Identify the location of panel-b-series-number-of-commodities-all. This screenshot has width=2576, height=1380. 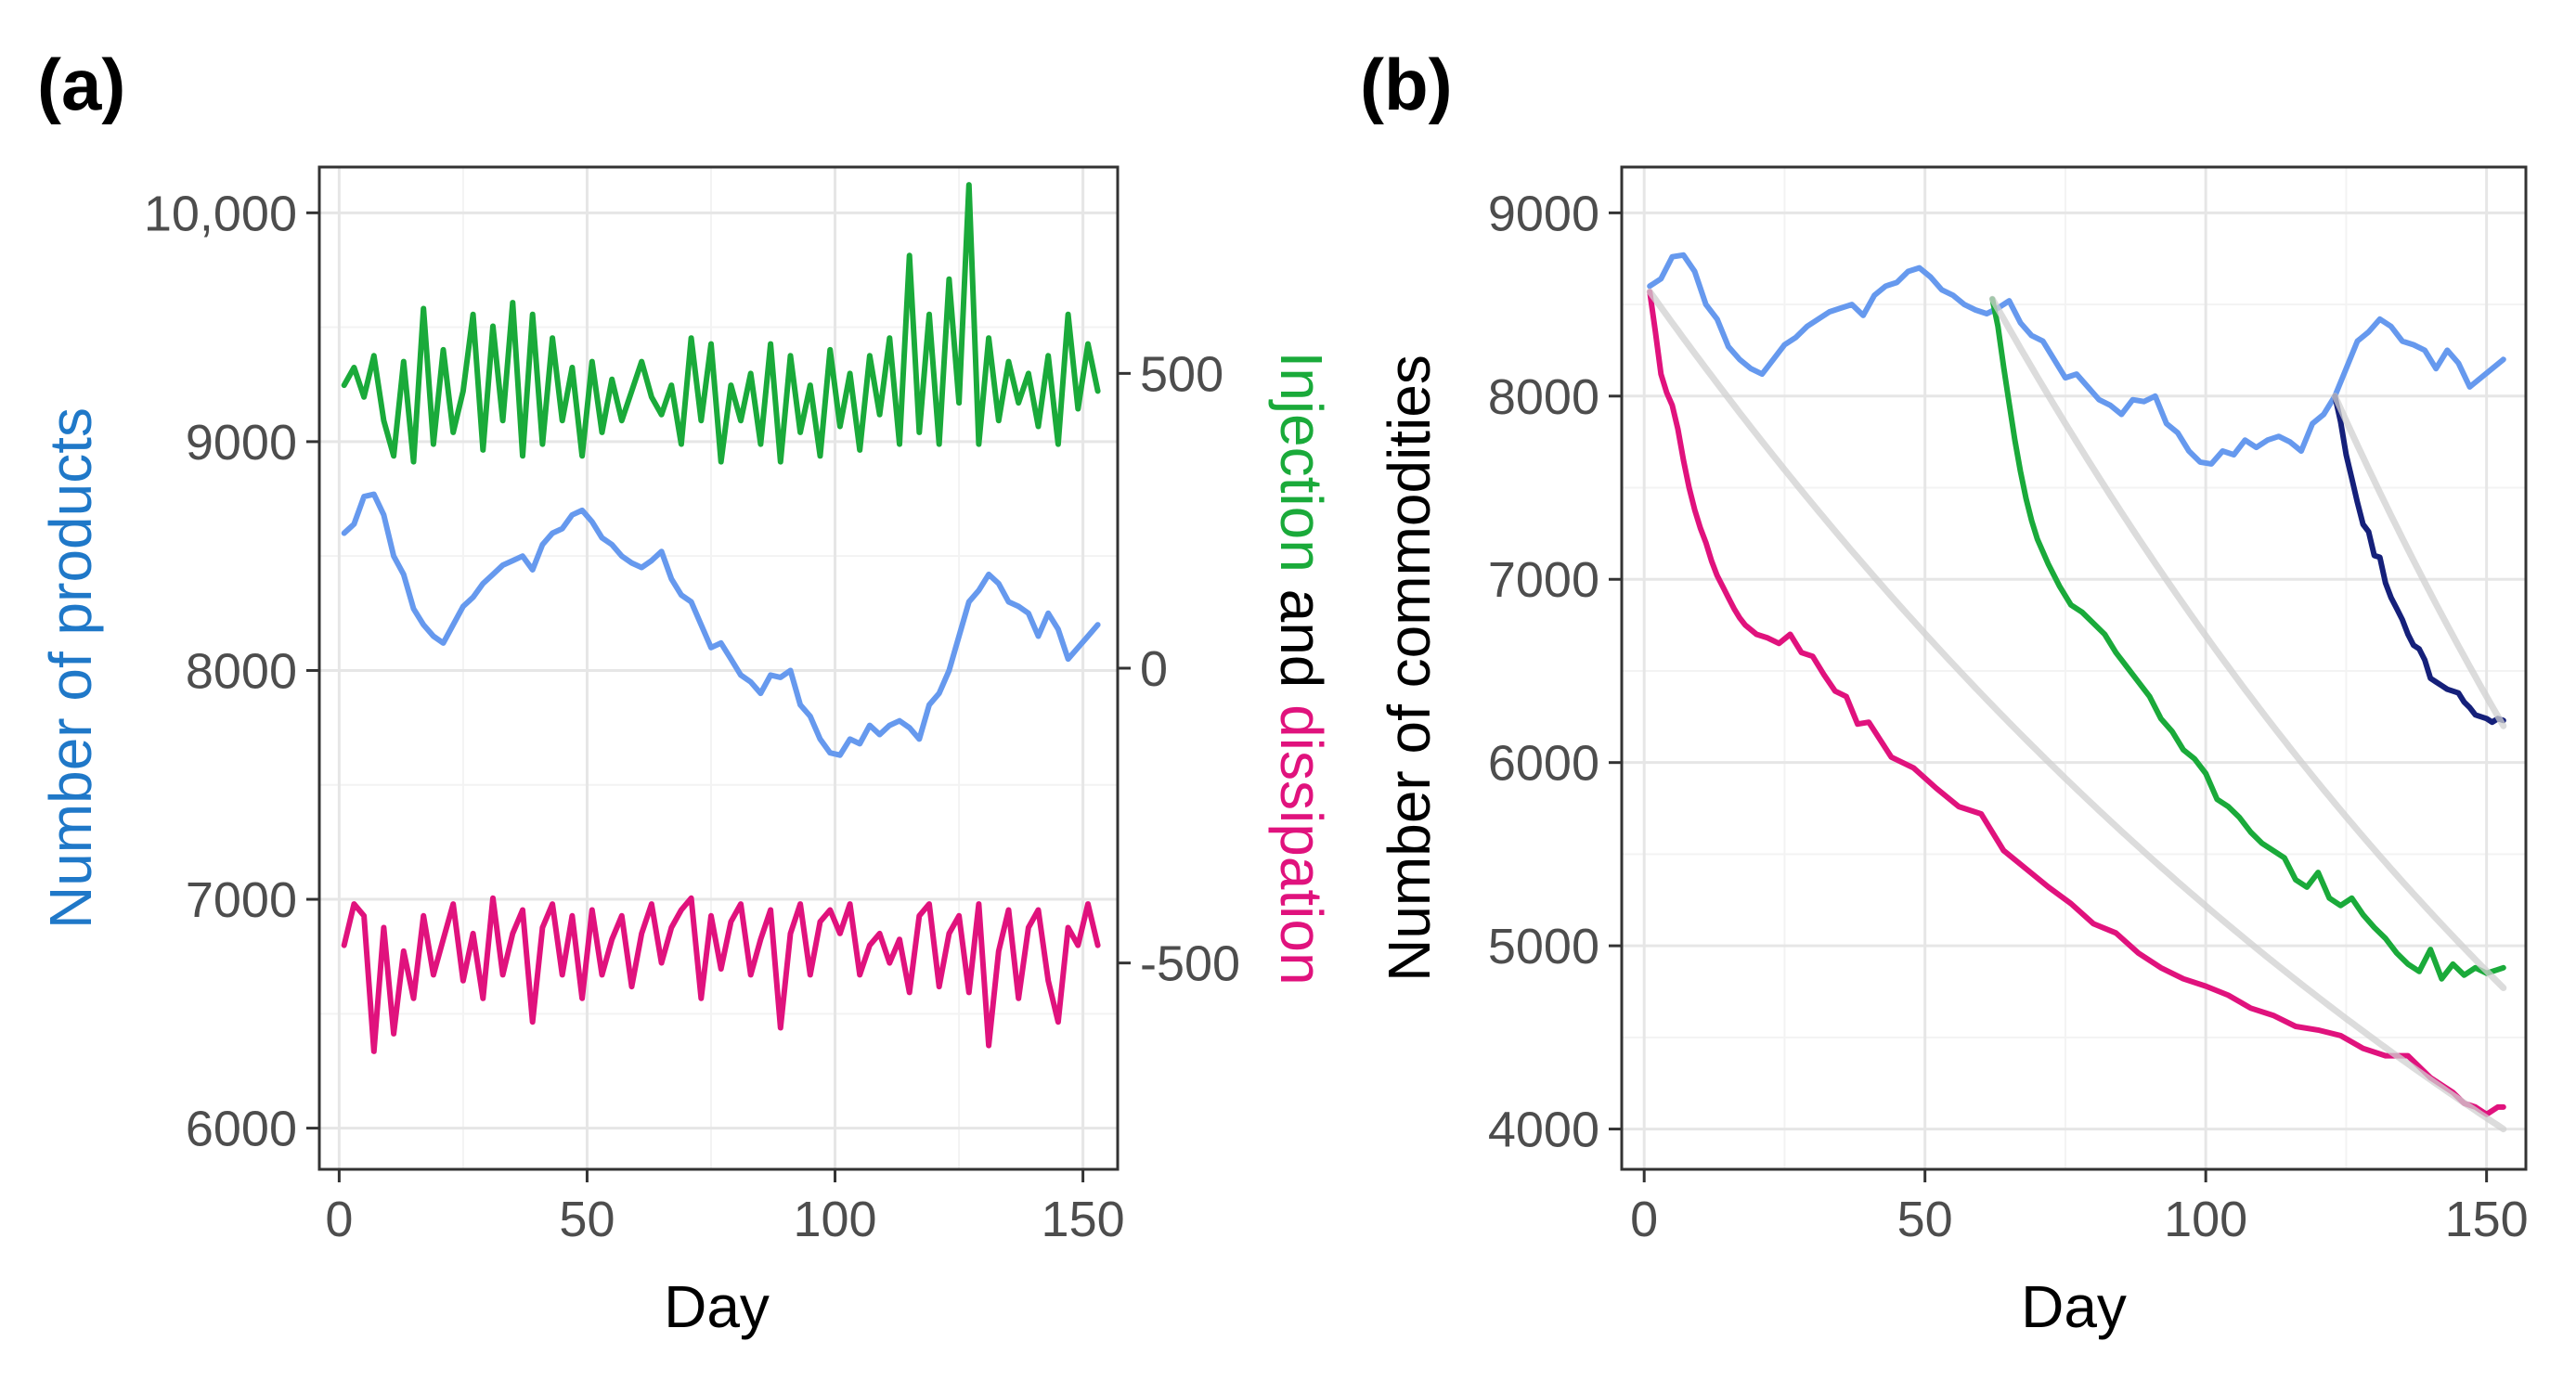
(2076, 359).